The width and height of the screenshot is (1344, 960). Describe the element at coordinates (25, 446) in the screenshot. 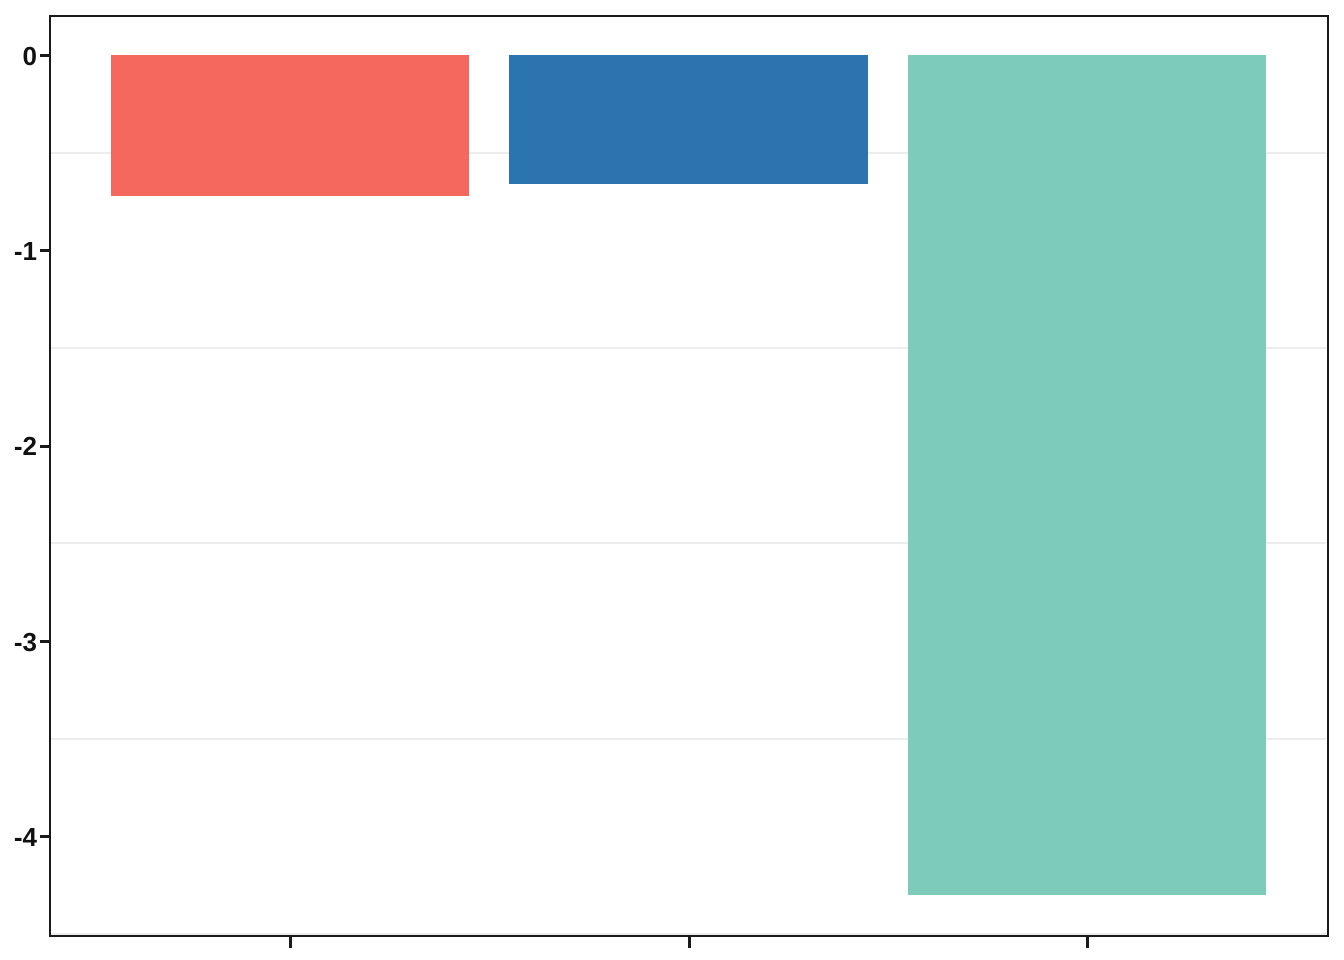

I see `y-axis-tick-label-2: -2` at that location.